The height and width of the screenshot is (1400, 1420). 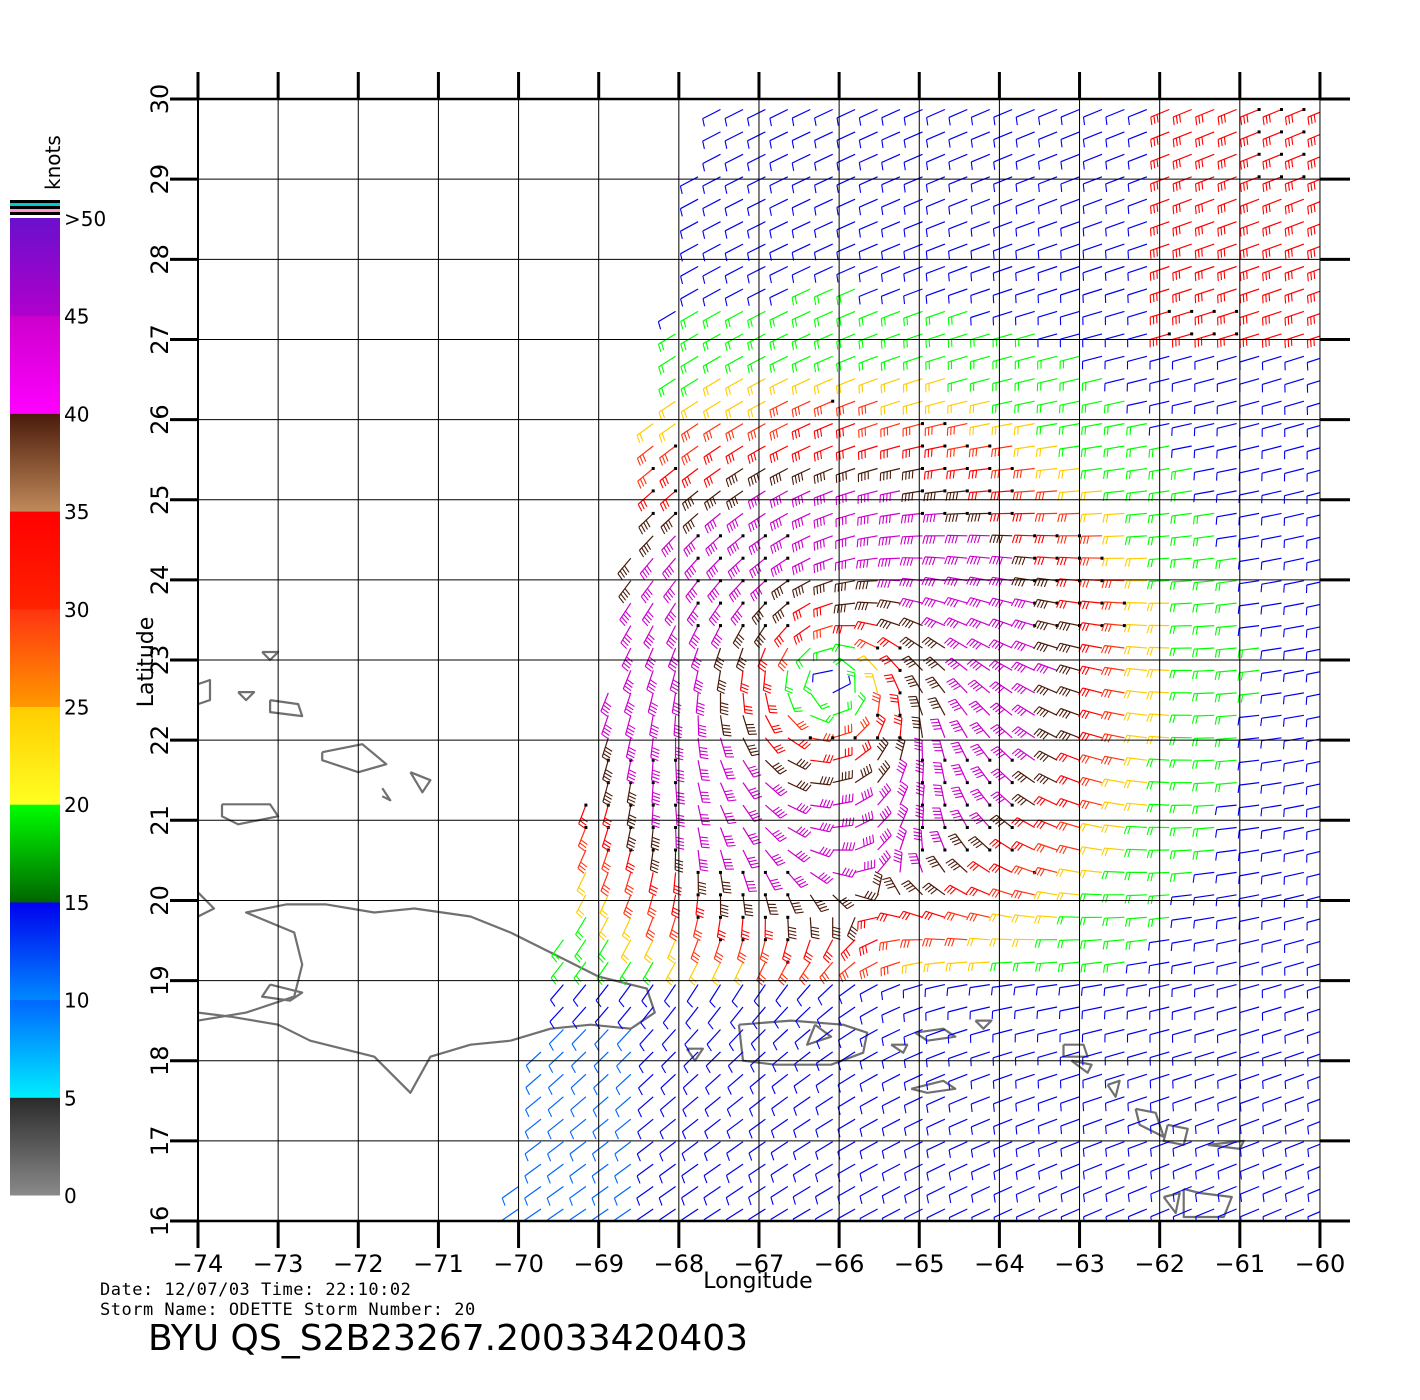 What do you see at coordinates (76, 512) in the screenshot?
I see `colorbar-level-label: 35` at bounding box center [76, 512].